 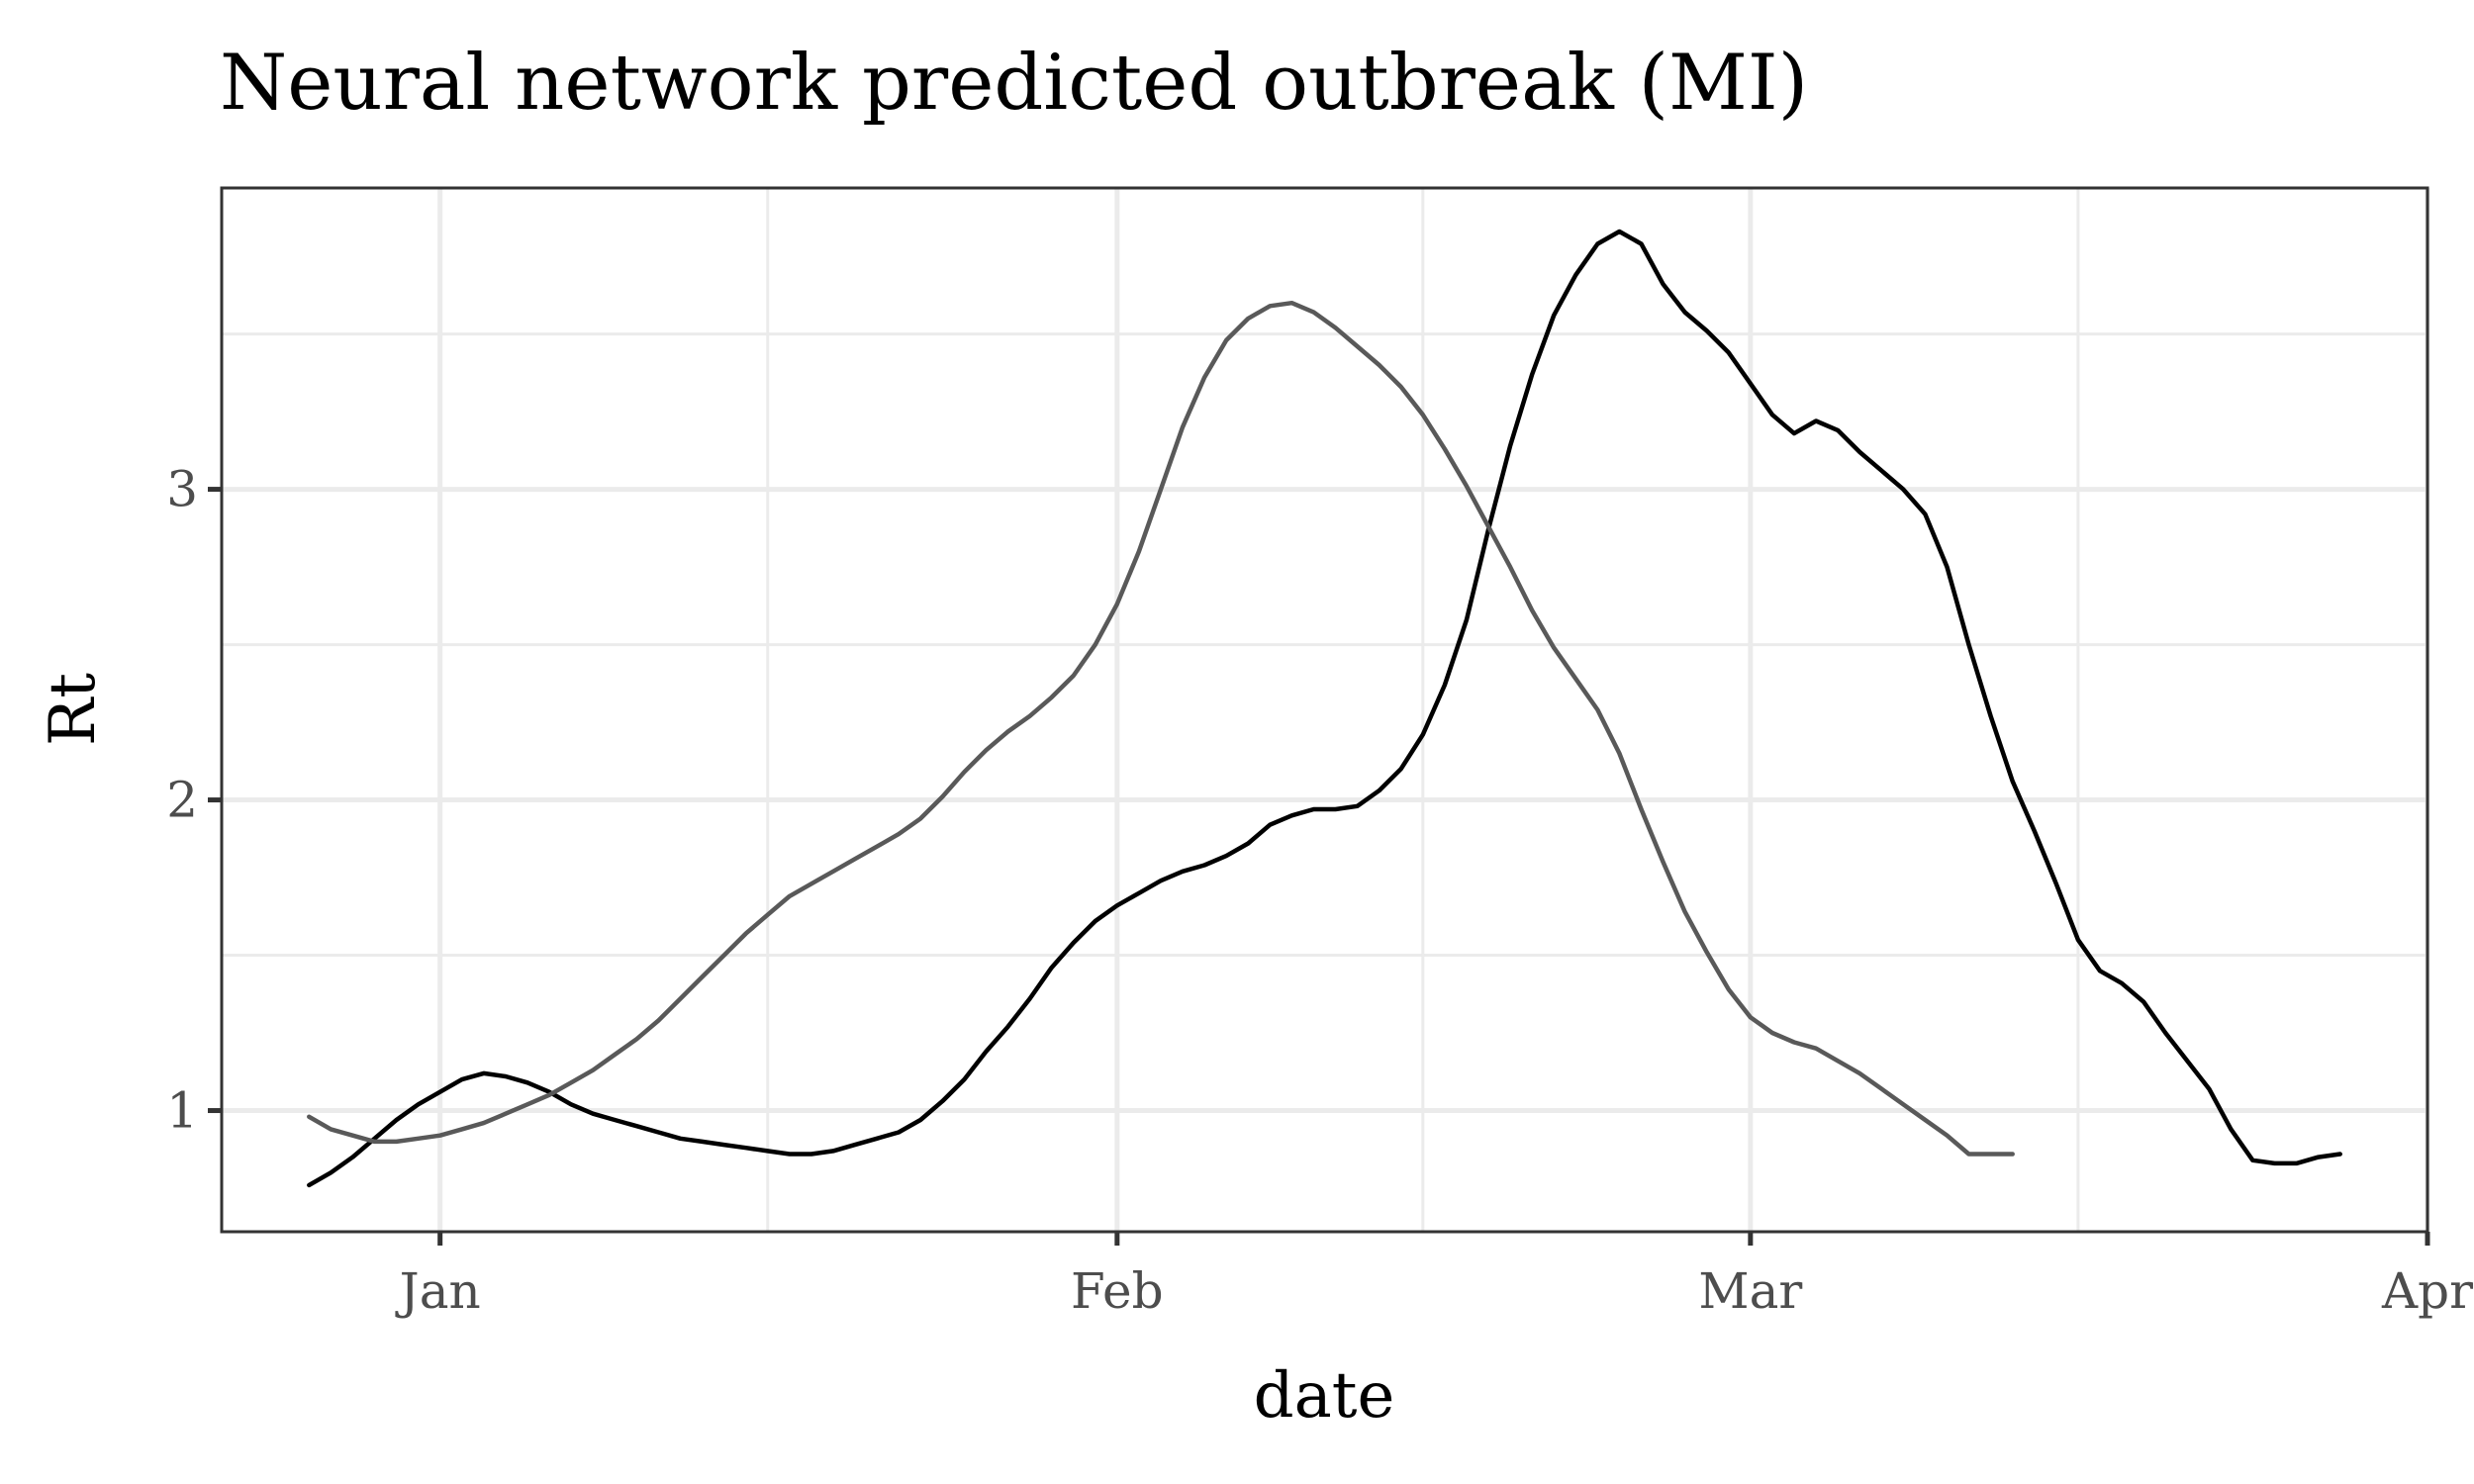 What do you see at coordinates (1014, 83) in the screenshot?
I see `chart-title: Neural network predicted outbreak (MI)` at bounding box center [1014, 83].